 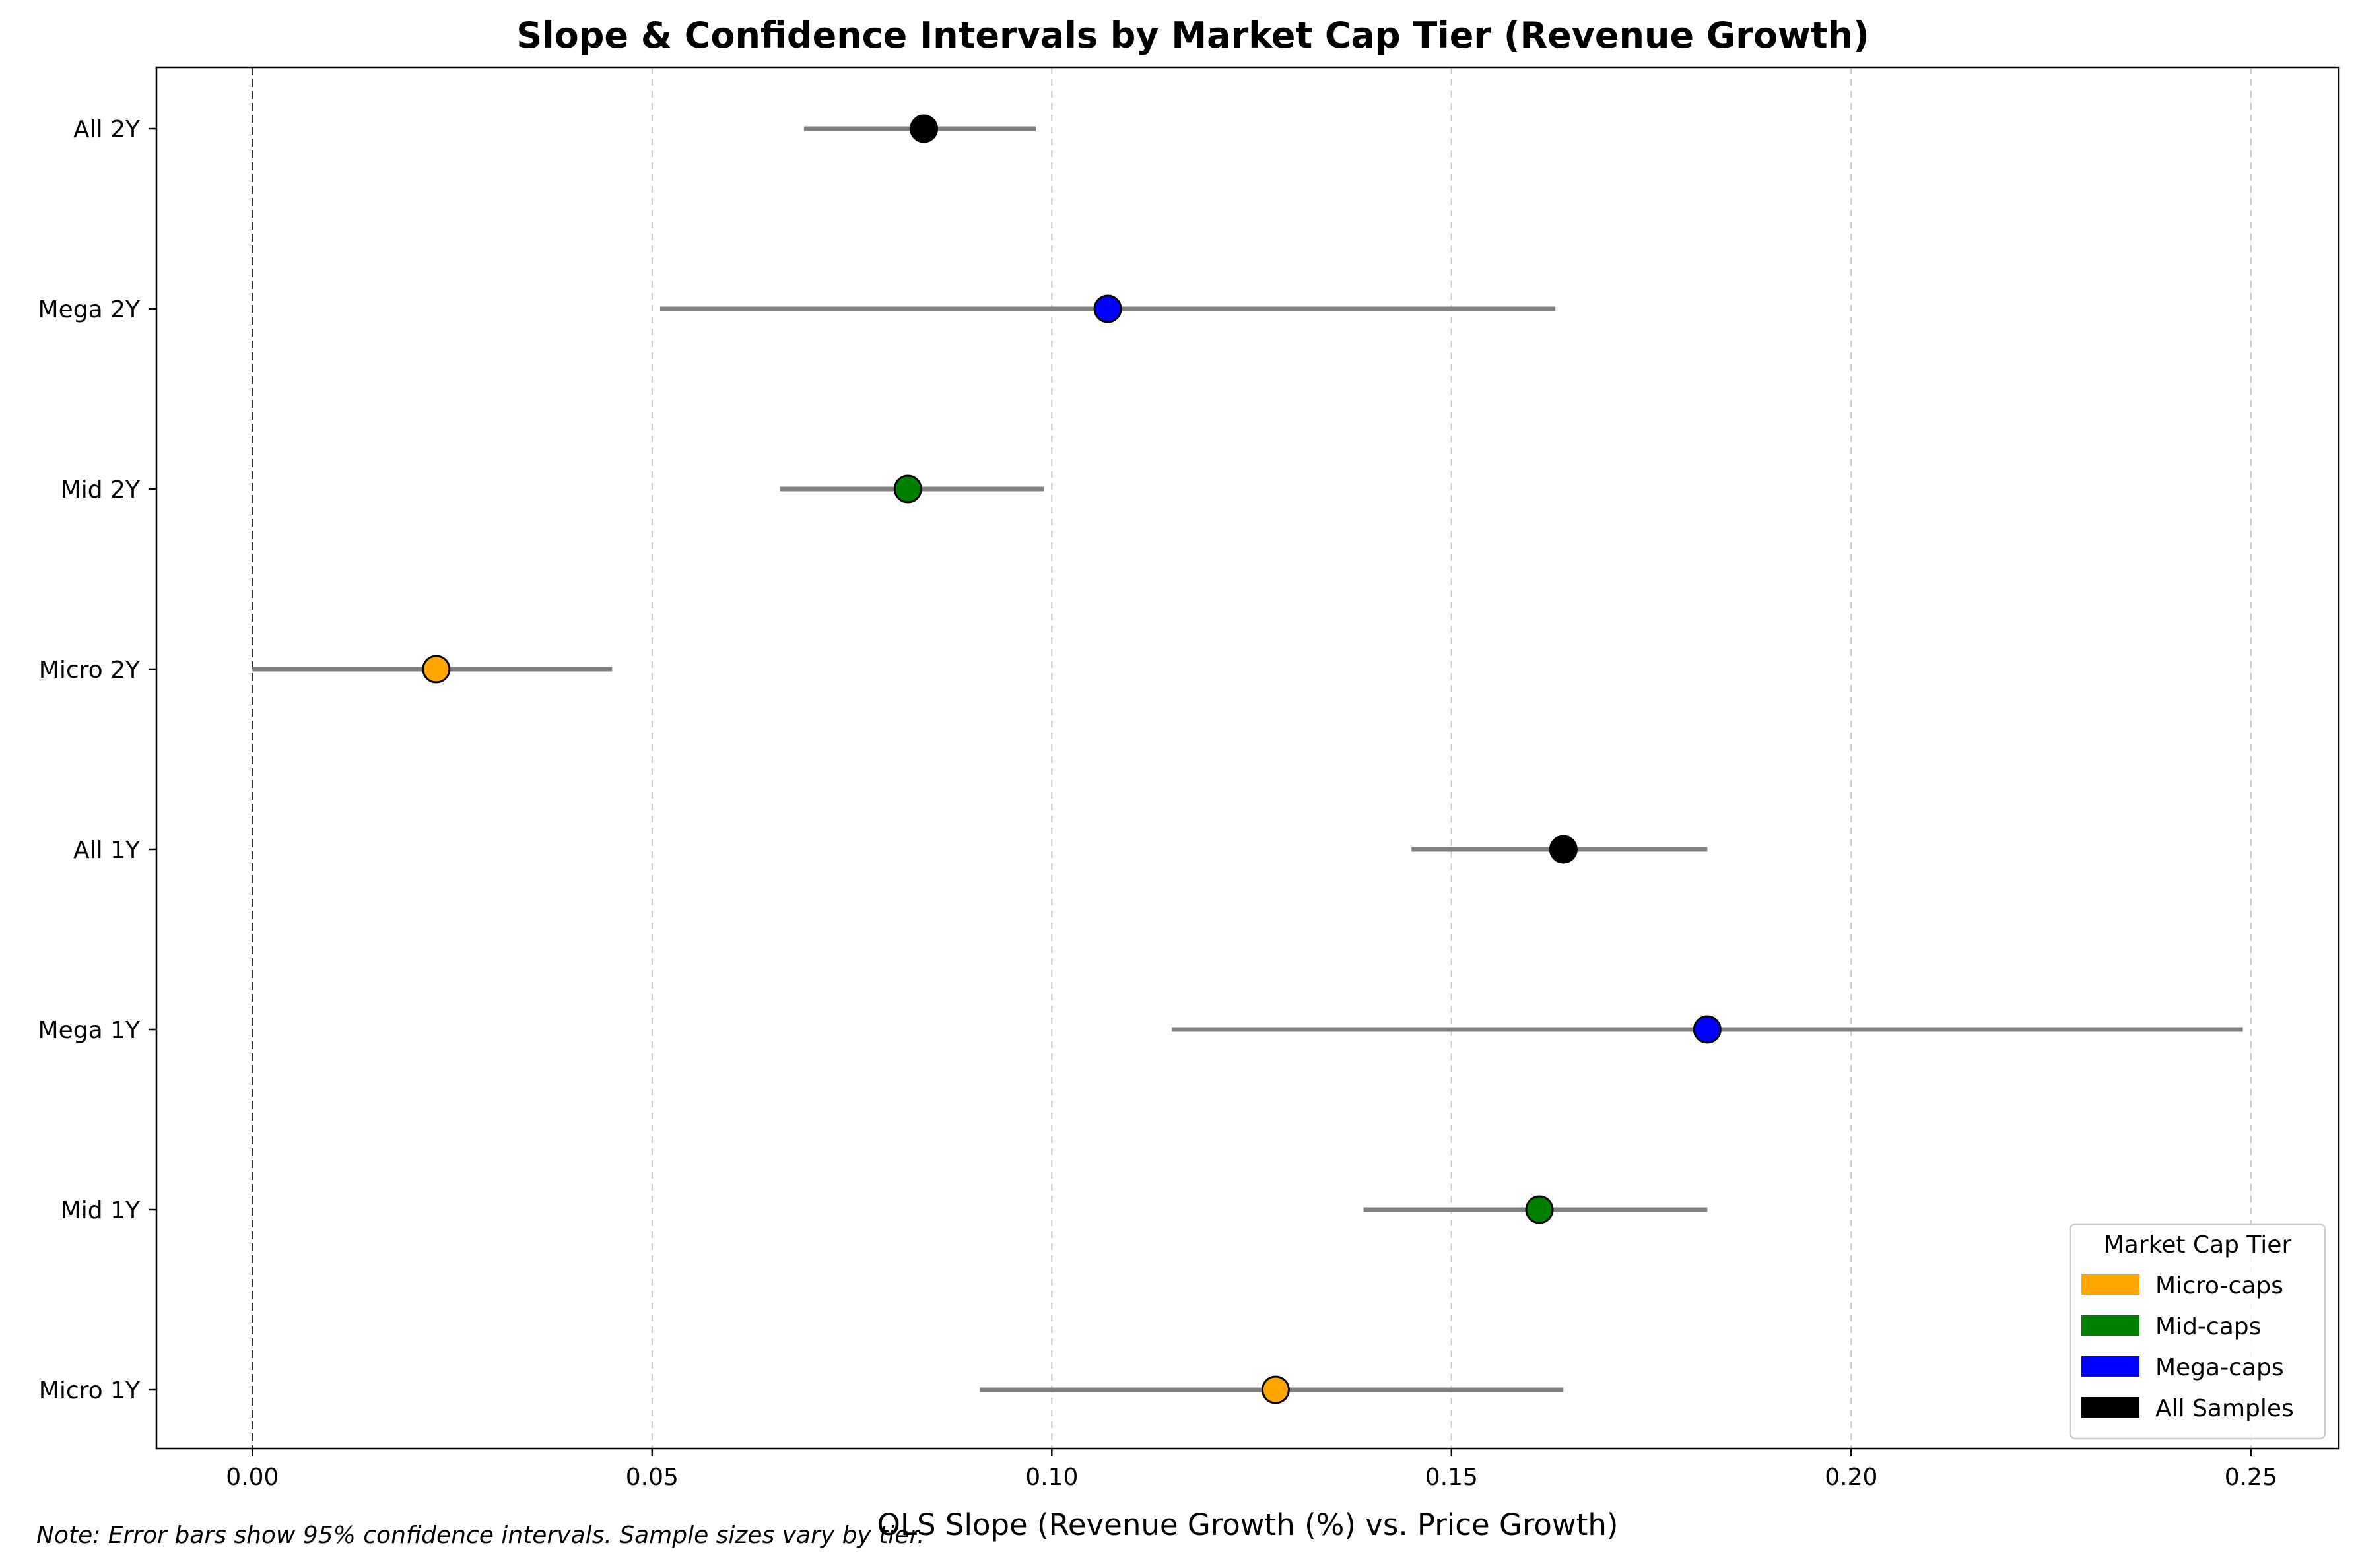 I want to click on legend-label: All Samples, so click(x=2224, y=1408).